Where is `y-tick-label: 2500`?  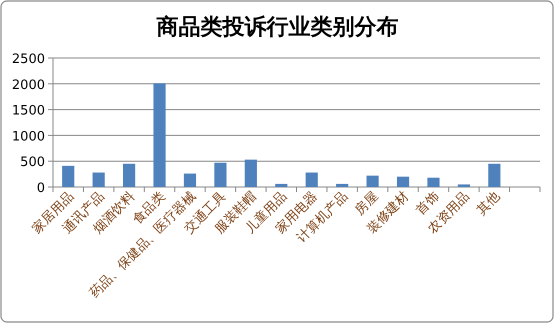
y-tick-label: 2500 is located at coordinates (28, 59).